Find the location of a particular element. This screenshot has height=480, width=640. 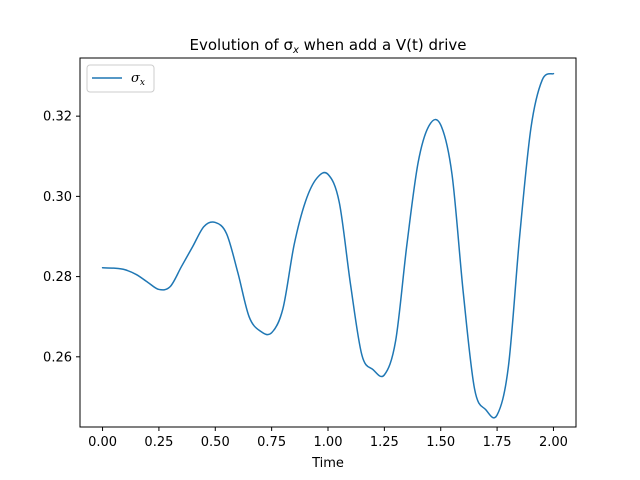

y-tick-label: 0.28 is located at coordinates (57, 277).